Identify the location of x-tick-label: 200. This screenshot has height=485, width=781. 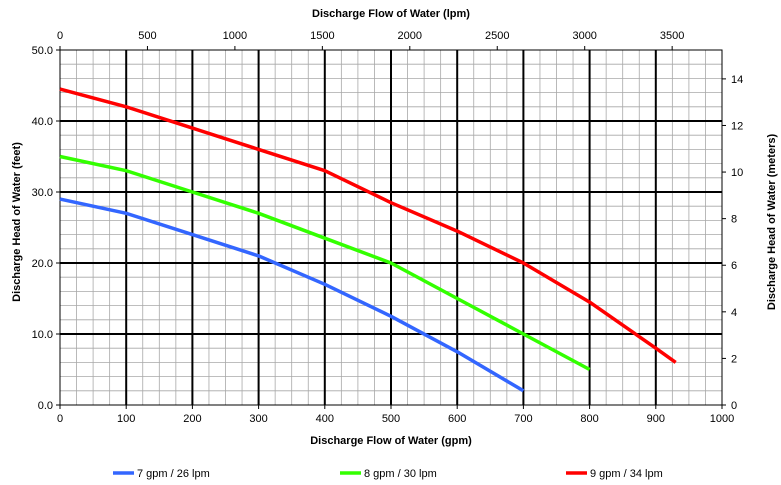
(192, 419).